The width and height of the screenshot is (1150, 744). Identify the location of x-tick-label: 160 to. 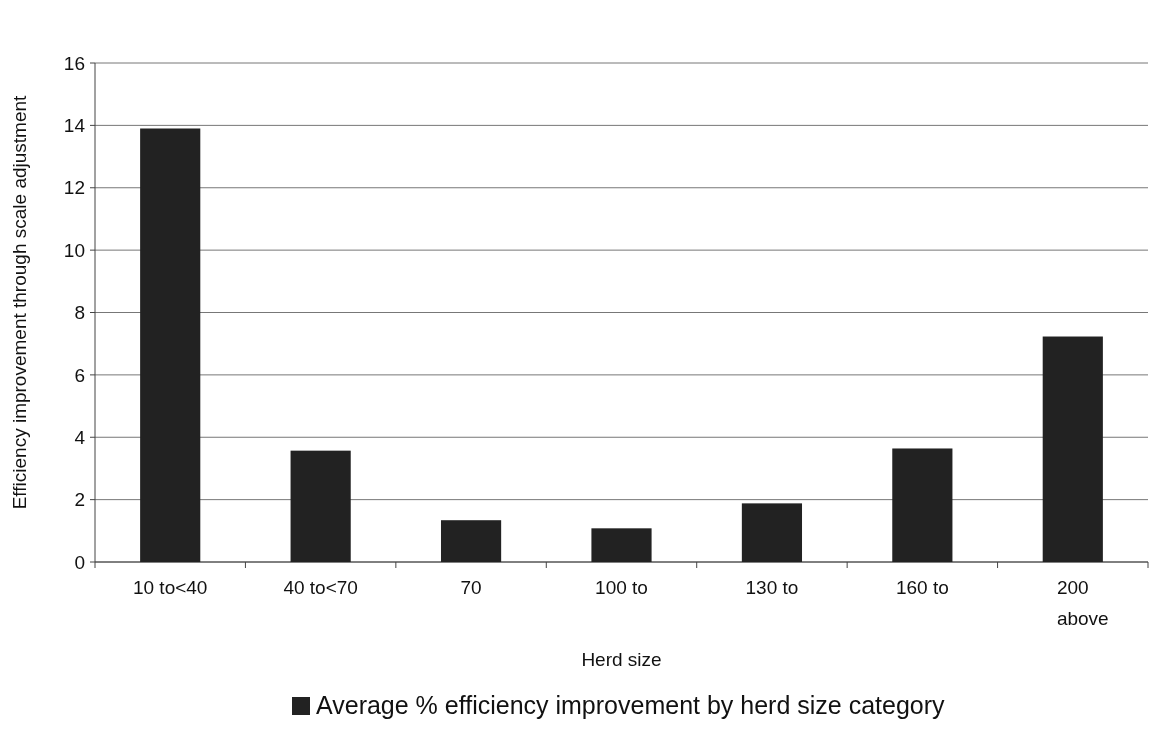
(922, 587).